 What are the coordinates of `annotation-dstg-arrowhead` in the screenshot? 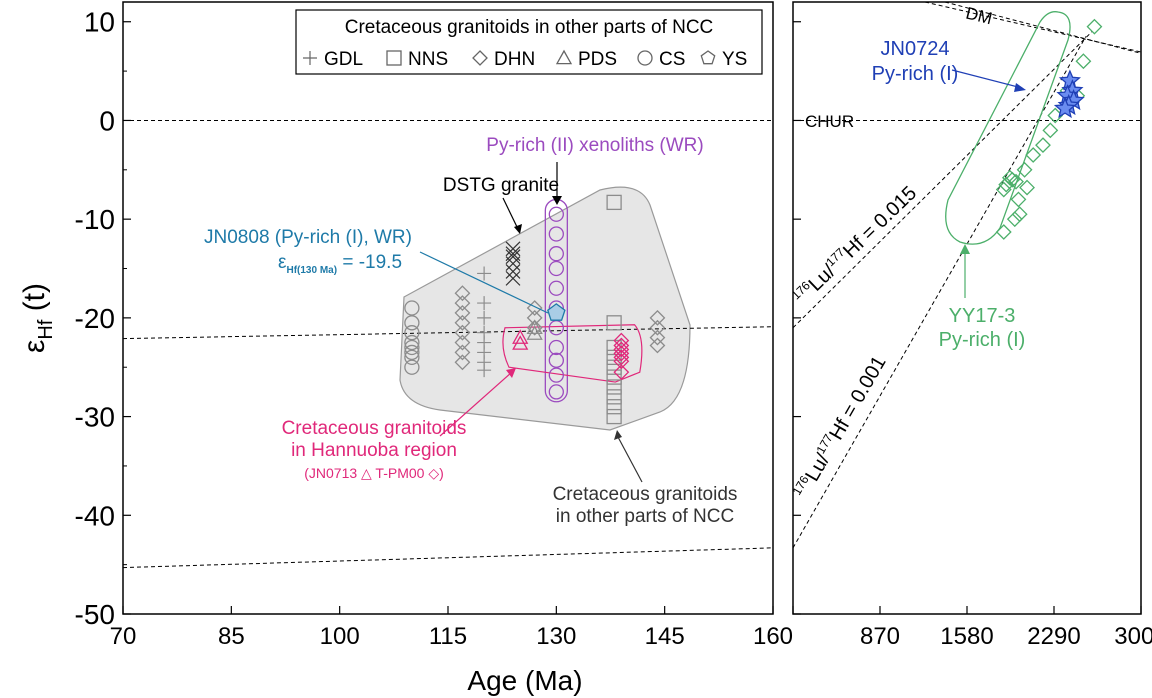 It's located at (518, 229).